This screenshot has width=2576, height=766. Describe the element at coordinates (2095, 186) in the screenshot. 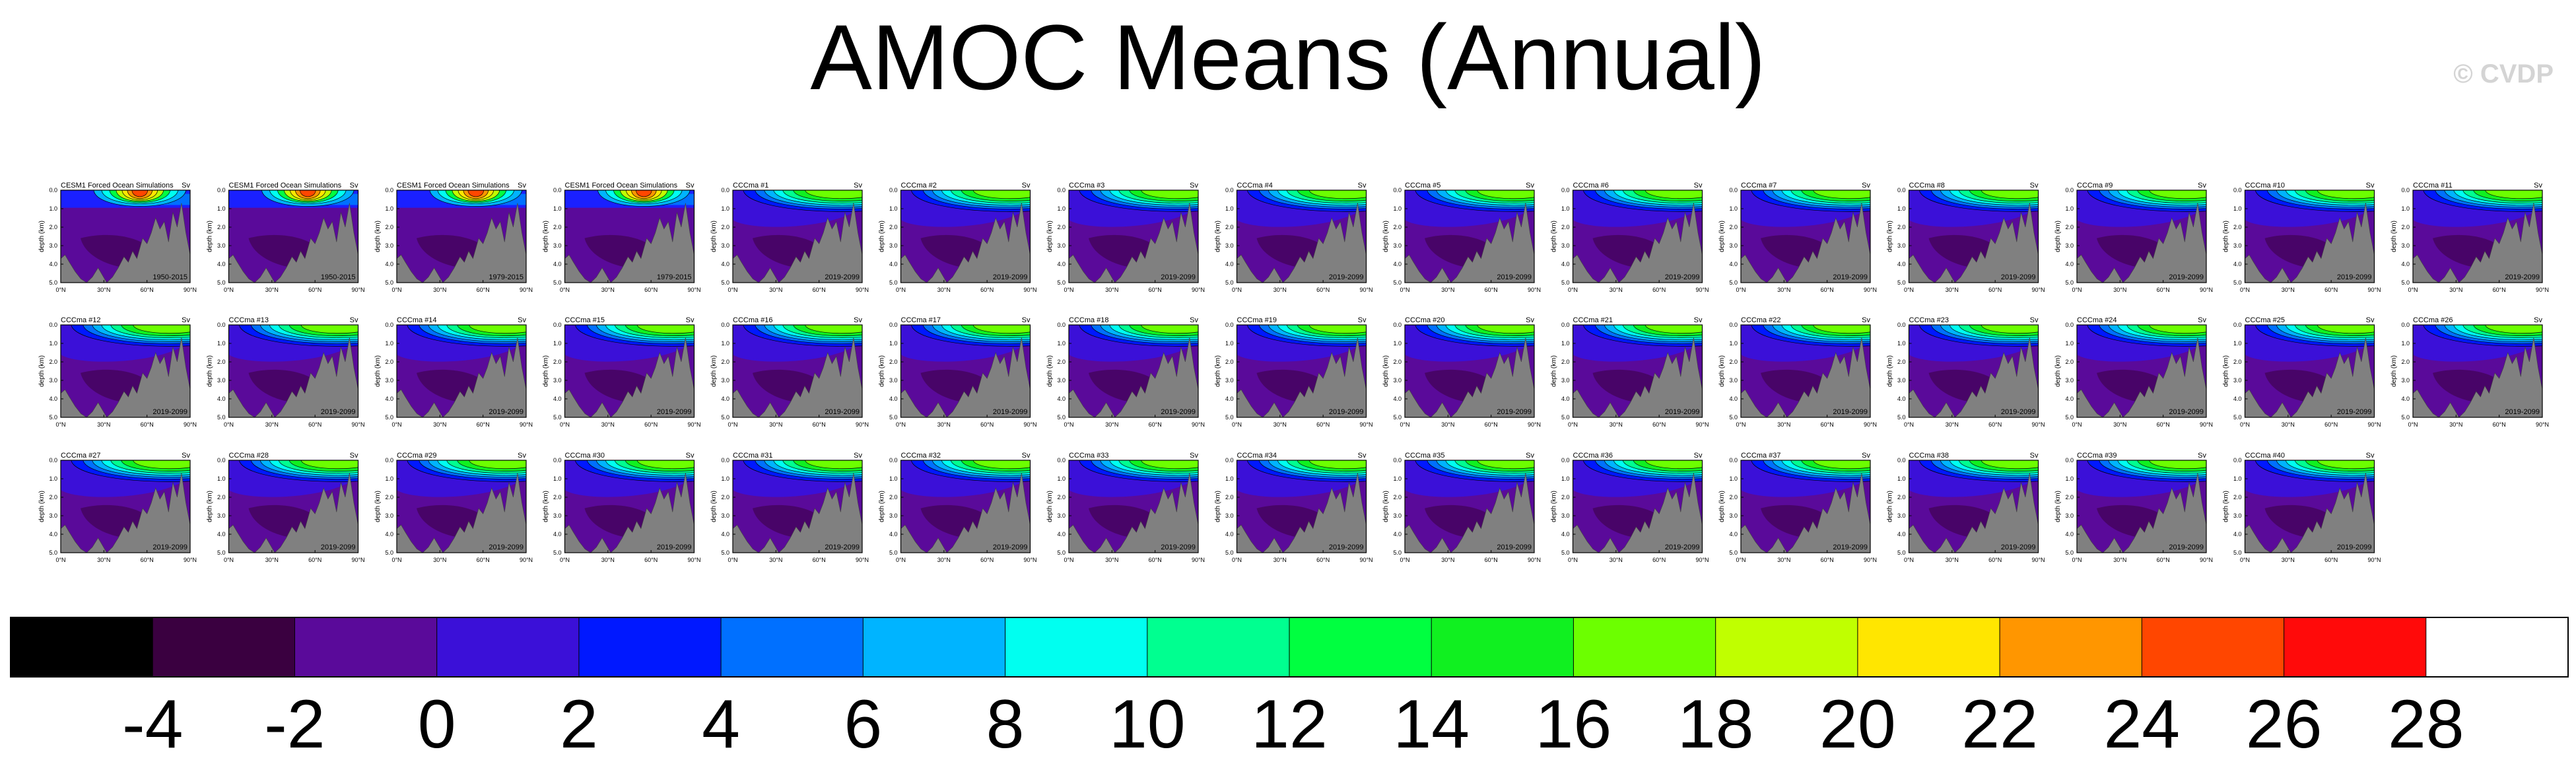

I see `panel-title: CCCma #9` at that location.